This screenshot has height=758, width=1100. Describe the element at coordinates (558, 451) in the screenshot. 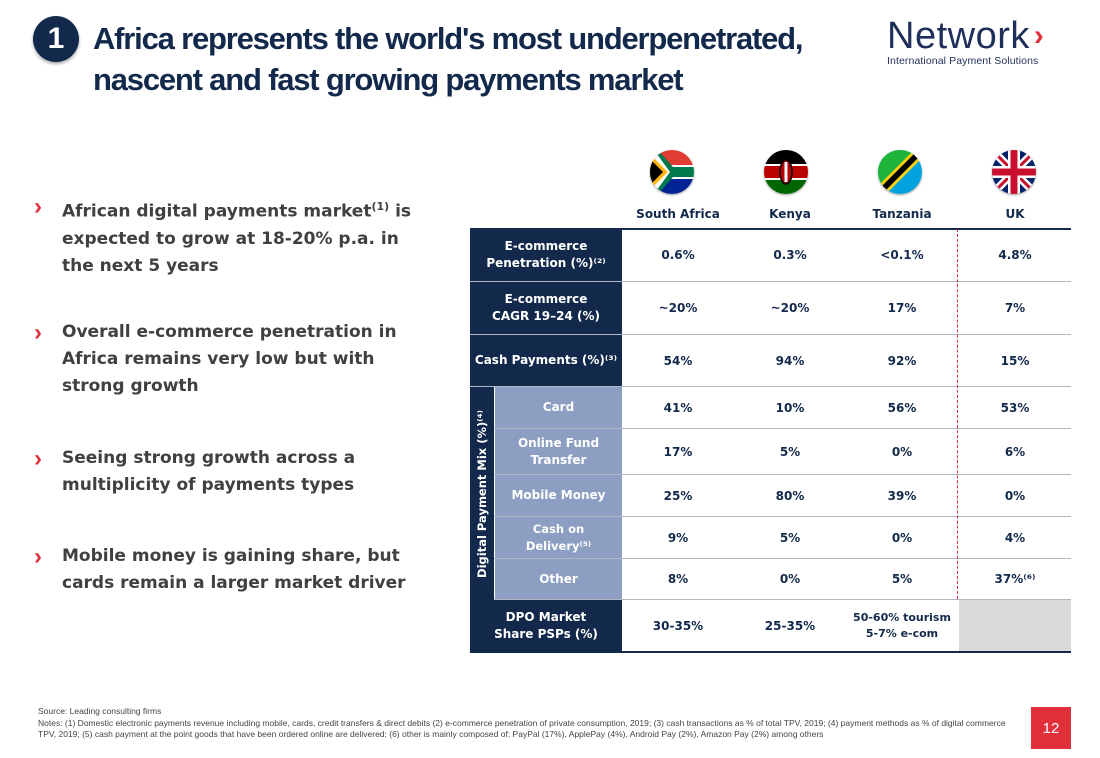

I see `row-label: Online Fund Transfer` at that location.